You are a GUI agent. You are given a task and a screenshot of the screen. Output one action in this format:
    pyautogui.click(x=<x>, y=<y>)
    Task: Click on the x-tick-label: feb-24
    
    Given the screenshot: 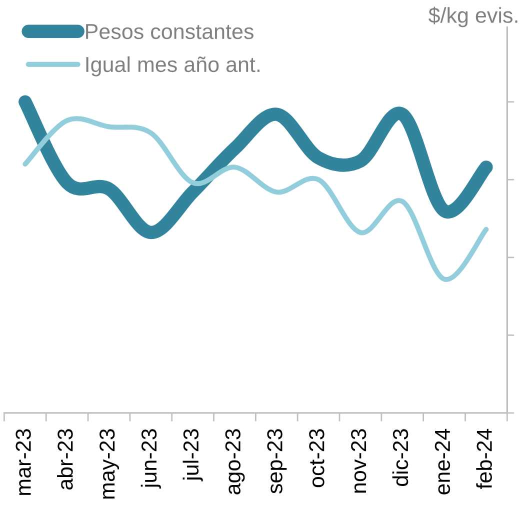 What is the action you would take?
    pyautogui.click(x=484, y=458)
    